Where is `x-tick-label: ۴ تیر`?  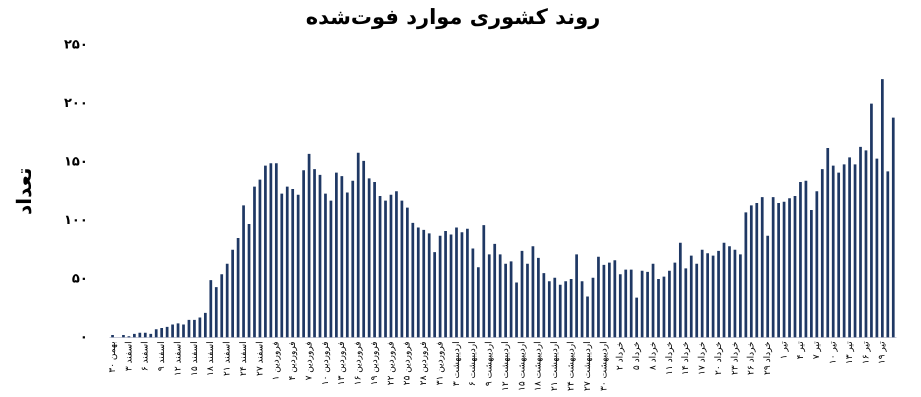 x-tick-label: ۴ تیر is located at coordinates (801, 350).